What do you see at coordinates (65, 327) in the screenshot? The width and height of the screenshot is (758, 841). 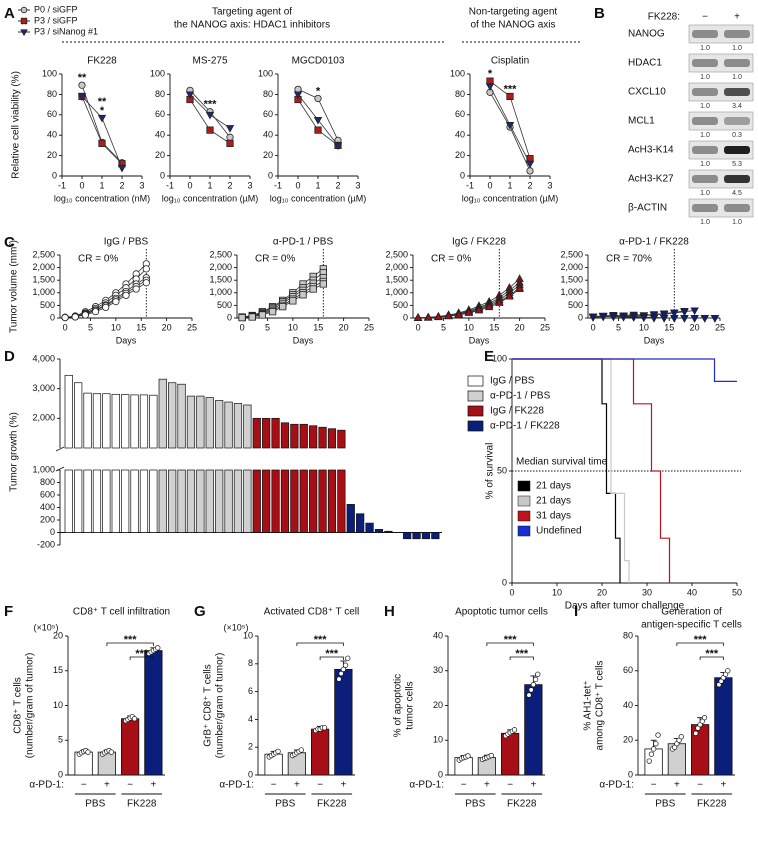 I see `x-tick-label: 0` at bounding box center [65, 327].